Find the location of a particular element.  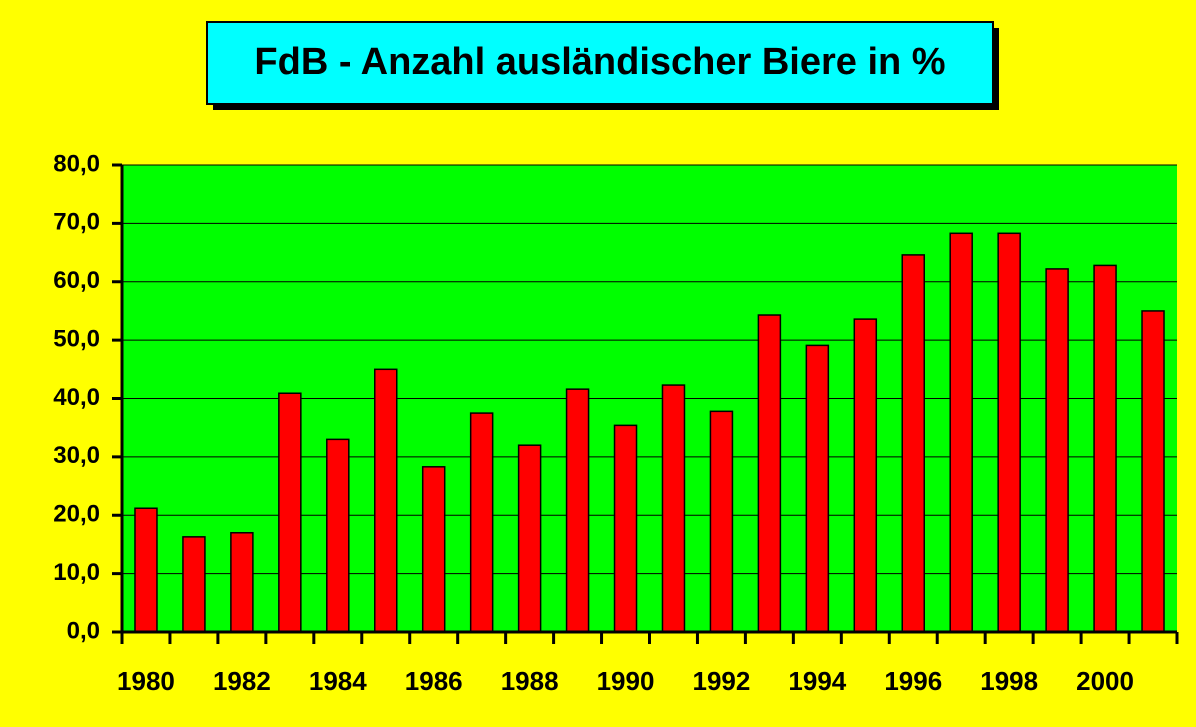

title-box is located at coordinates (600, 63).